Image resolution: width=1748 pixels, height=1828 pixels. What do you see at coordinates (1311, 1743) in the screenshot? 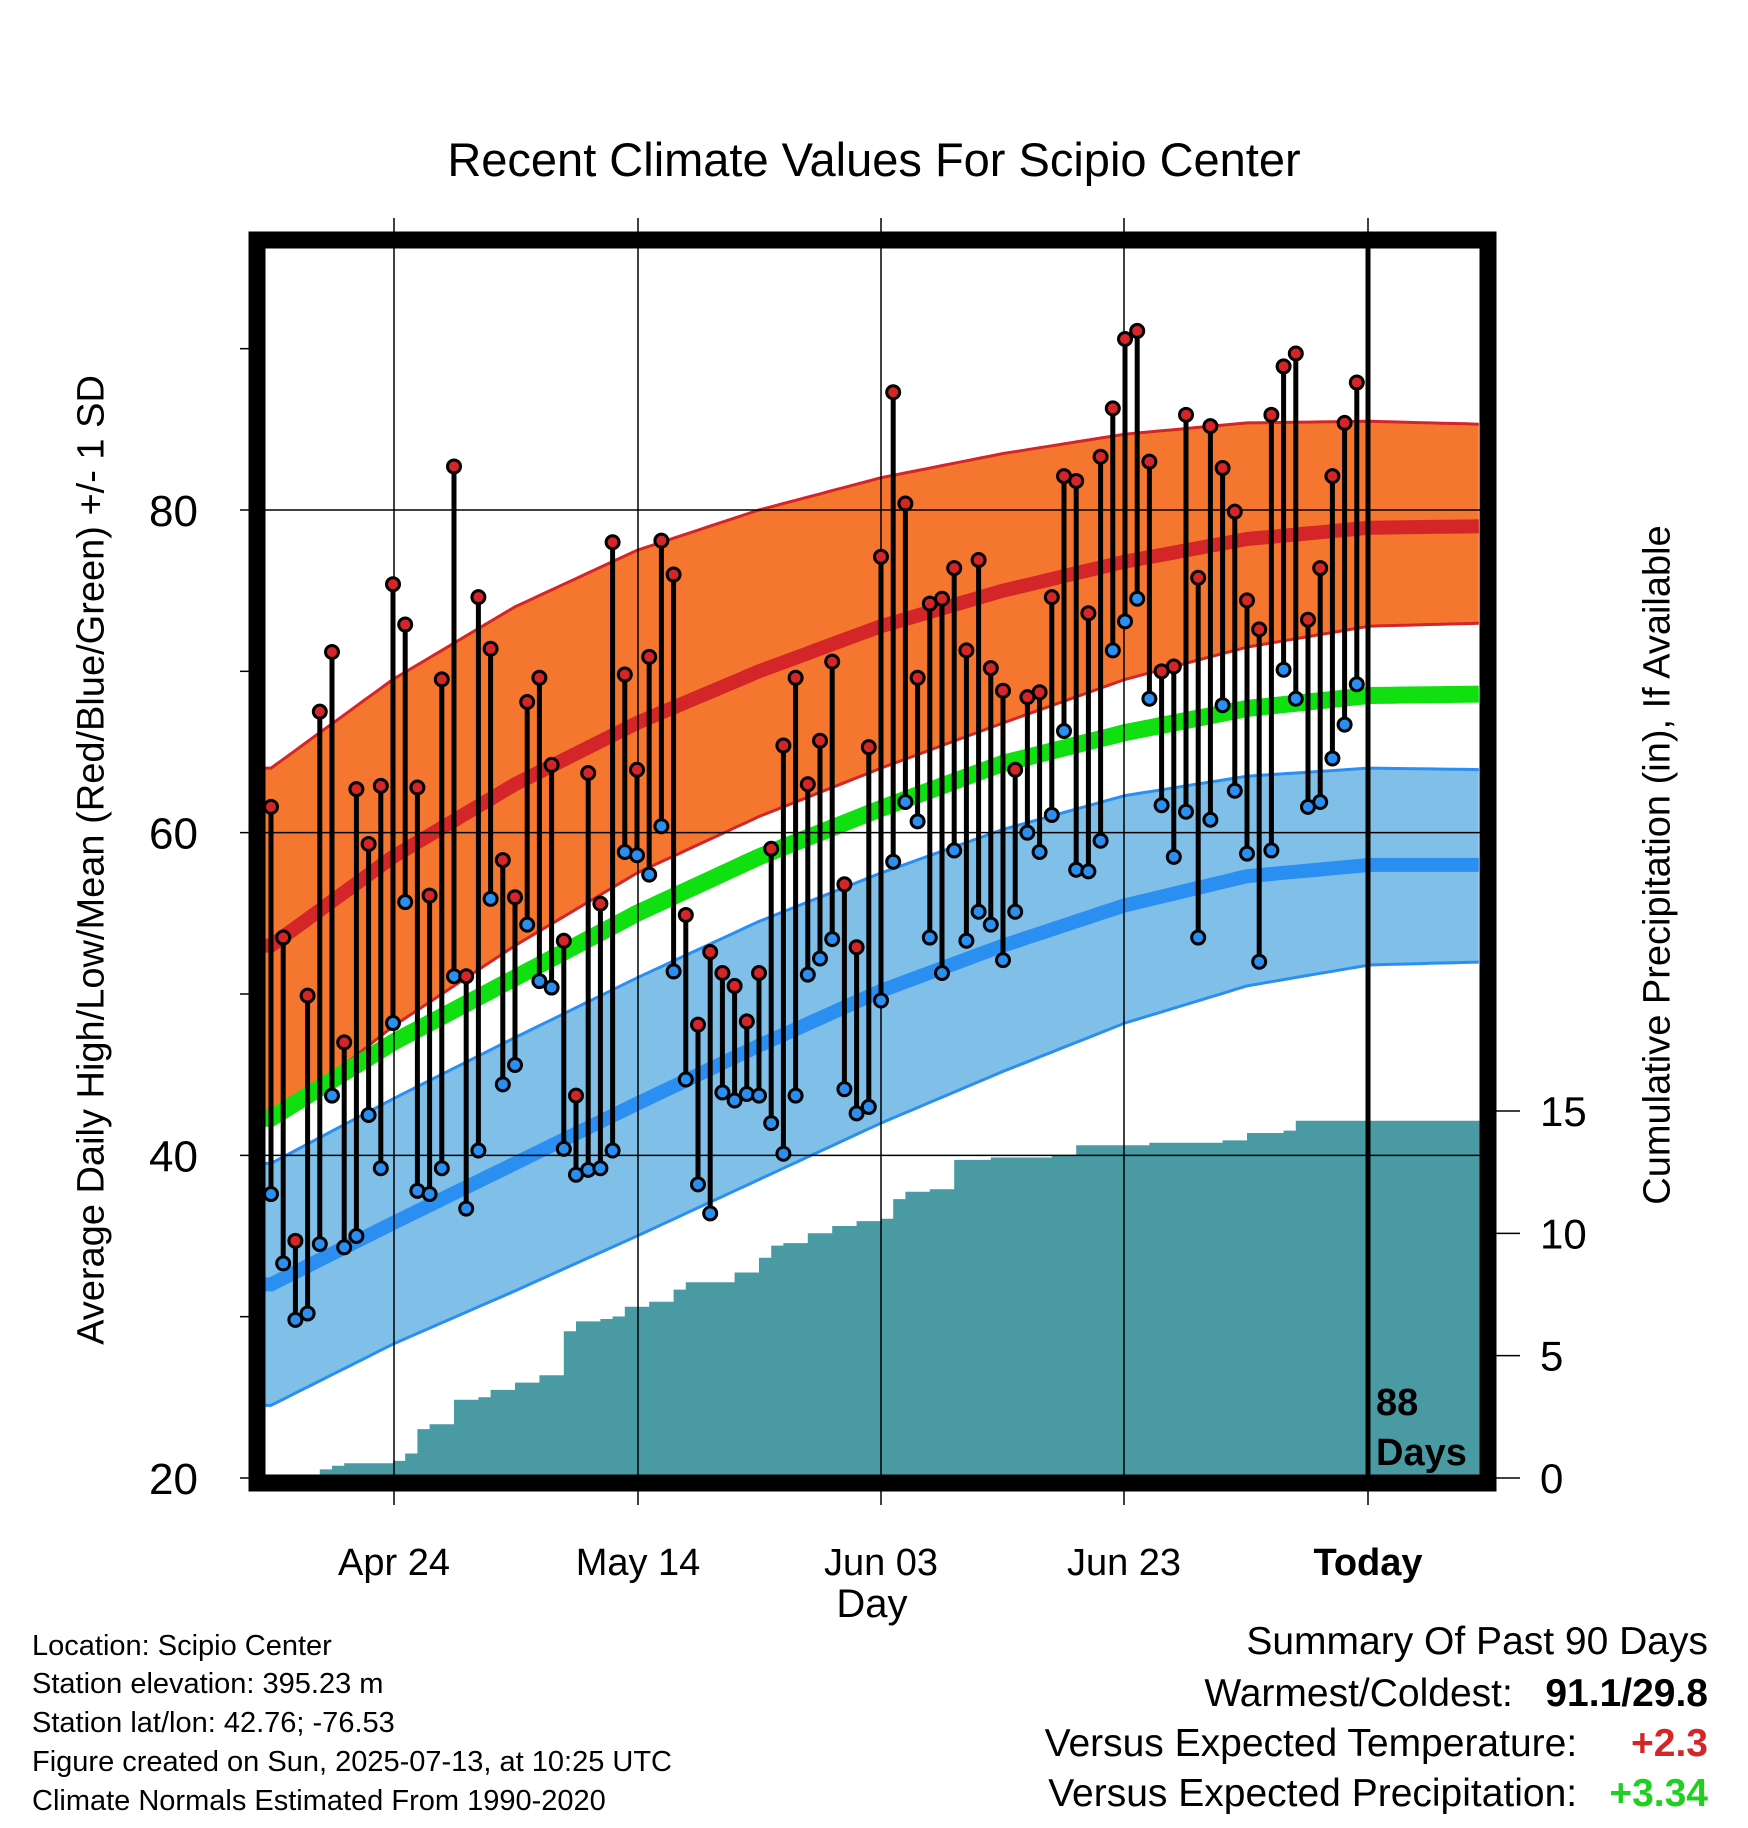
I see `temp-label: Versus Expected Temperature:` at bounding box center [1311, 1743].